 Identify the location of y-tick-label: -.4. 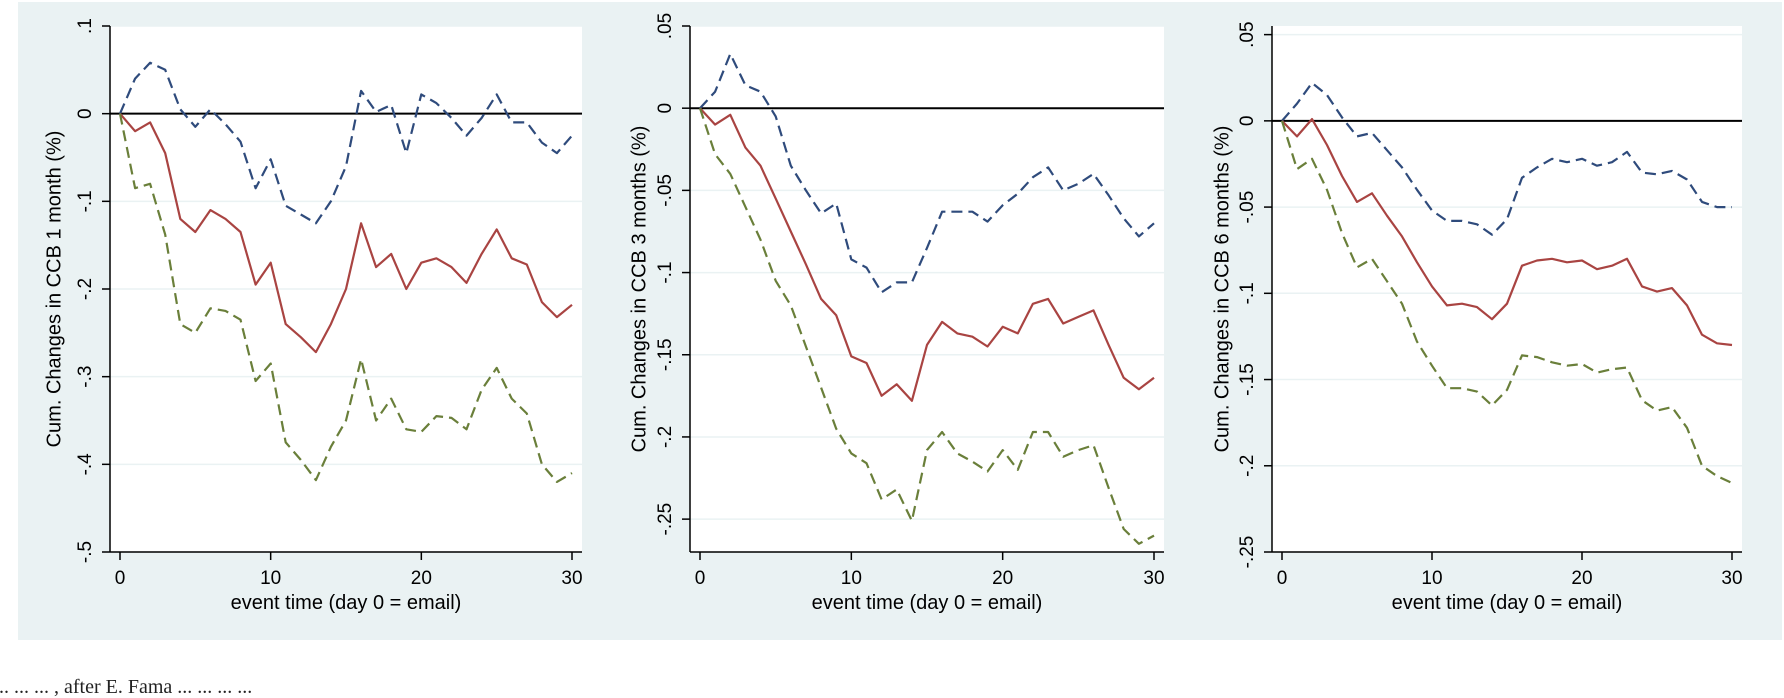
(85, 464).